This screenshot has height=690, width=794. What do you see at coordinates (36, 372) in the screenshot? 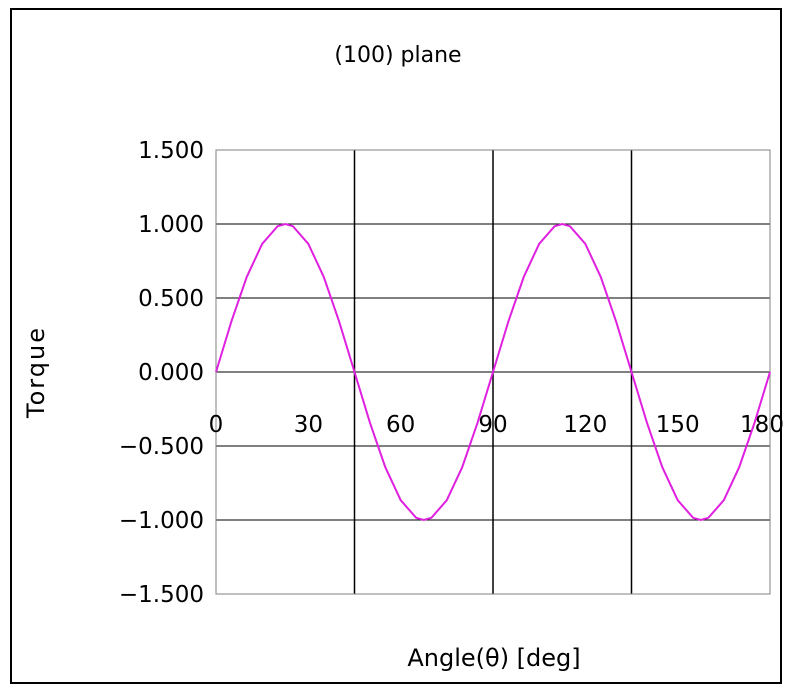
I see `y-axis-label: Torque` at bounding box center [36, 372].